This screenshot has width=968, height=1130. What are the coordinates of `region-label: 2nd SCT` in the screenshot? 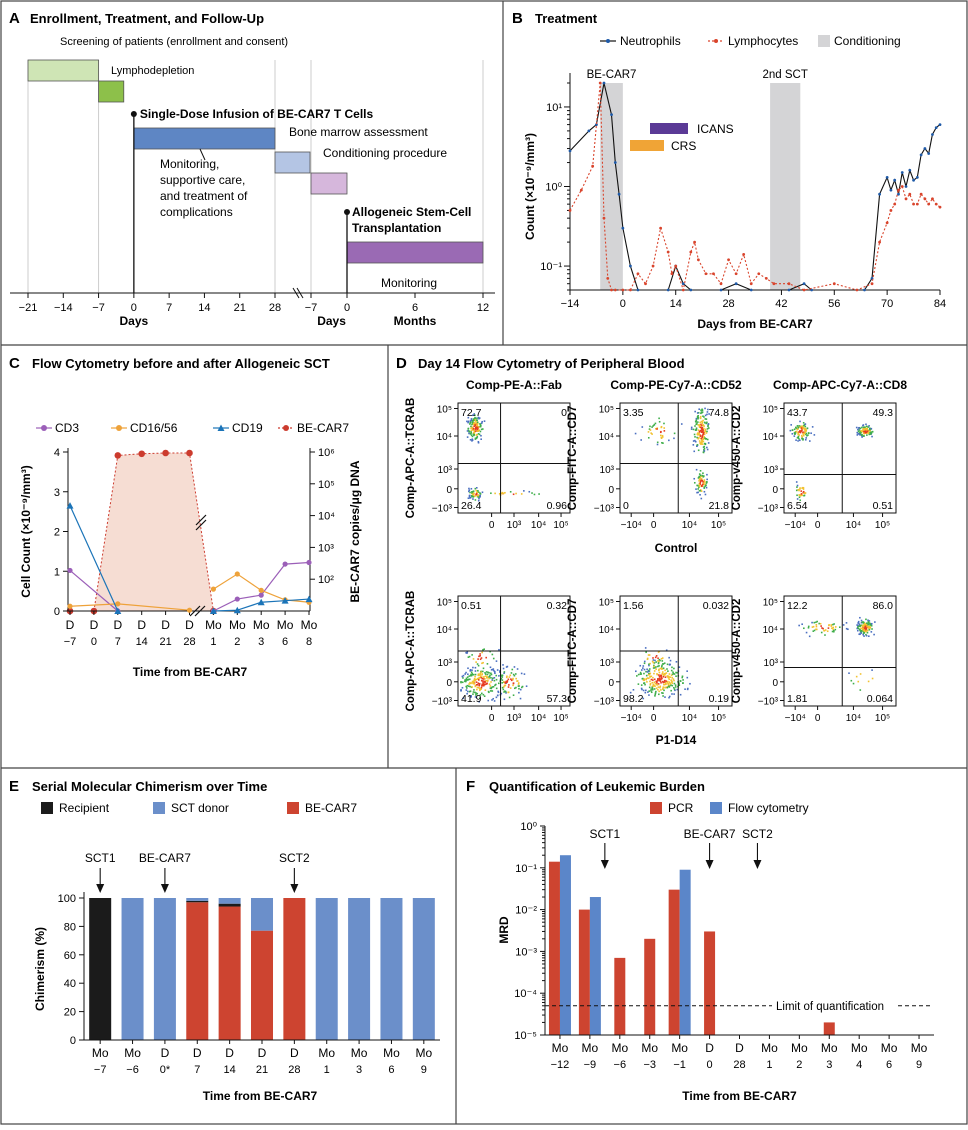 It's located at (785, 75).